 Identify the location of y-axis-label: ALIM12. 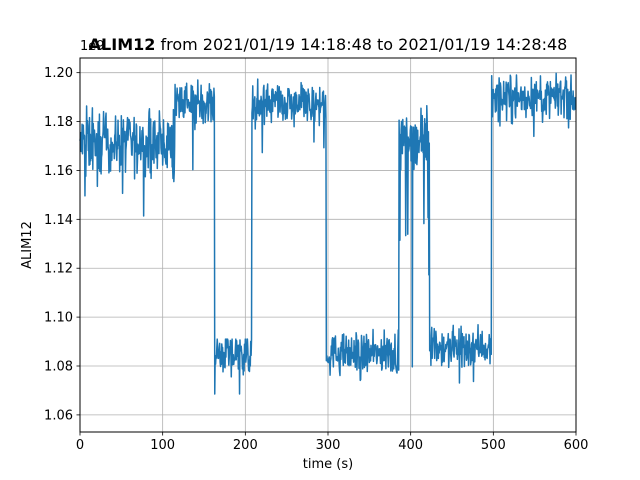
(27, 245).